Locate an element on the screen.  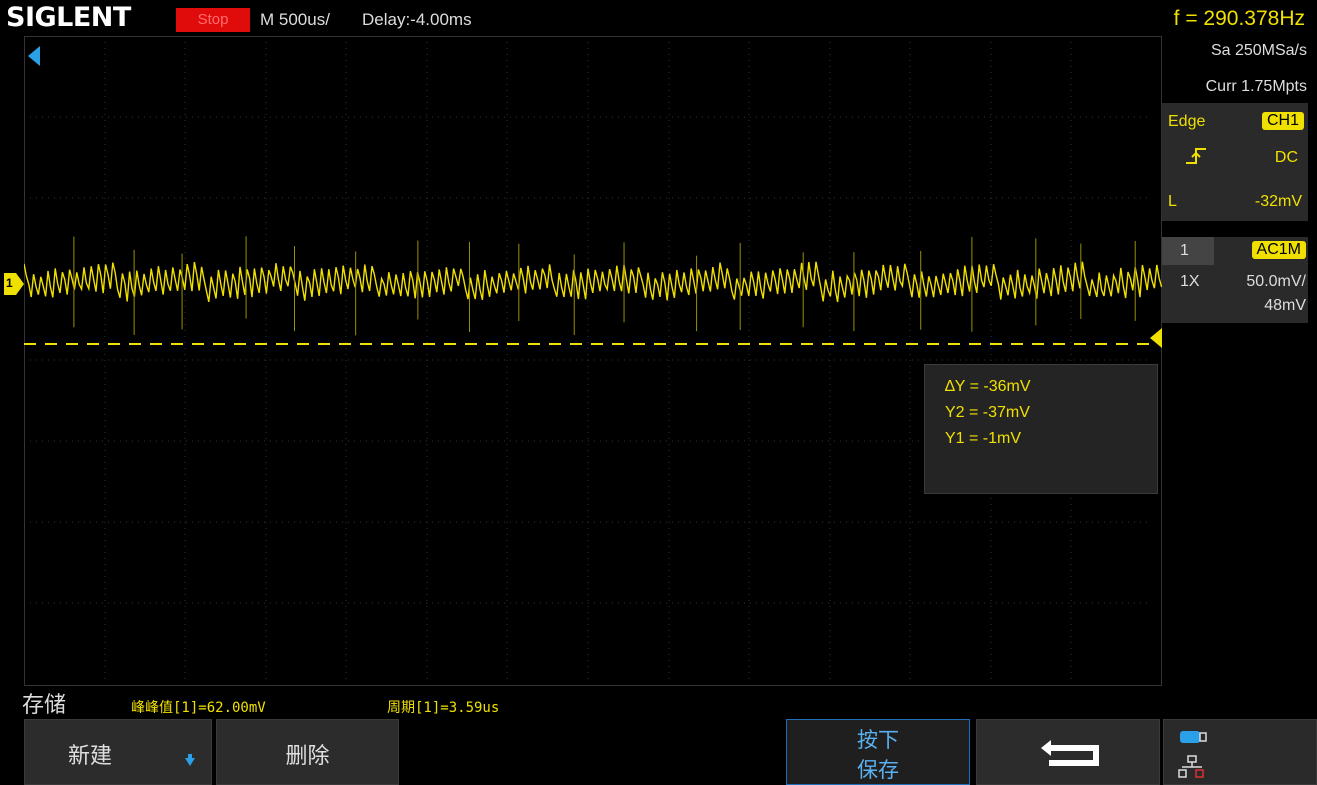
cursor-measurement-box: ∆Y = -36mV Y2 = -37mV Y1 = -1mV is located at coordinates (1041, 429).